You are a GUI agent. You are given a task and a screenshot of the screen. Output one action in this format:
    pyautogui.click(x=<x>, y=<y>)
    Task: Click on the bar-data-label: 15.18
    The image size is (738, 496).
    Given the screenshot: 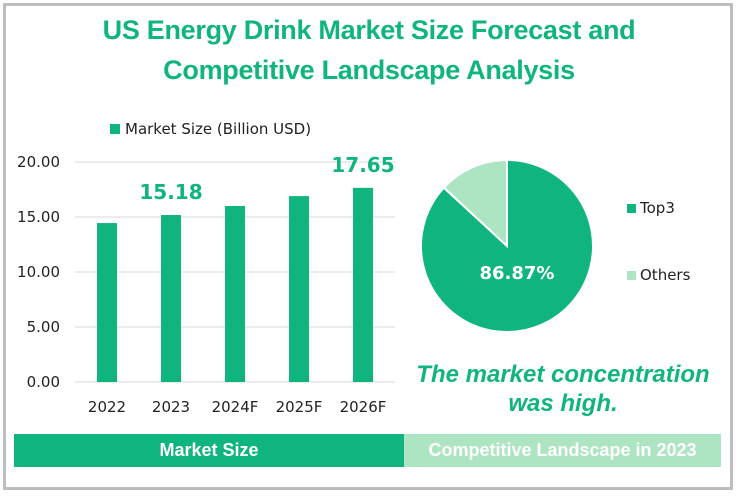 What is the action you would take?
    pyautogui.click(x=170, y=192)
    